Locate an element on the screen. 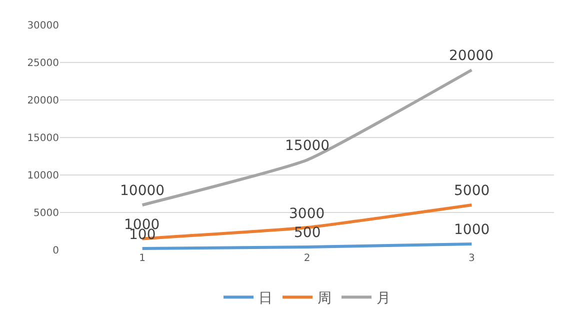 This screenshot has height=325, width=574. y-tick-label: 5000 is located at coordinates (46, 213).